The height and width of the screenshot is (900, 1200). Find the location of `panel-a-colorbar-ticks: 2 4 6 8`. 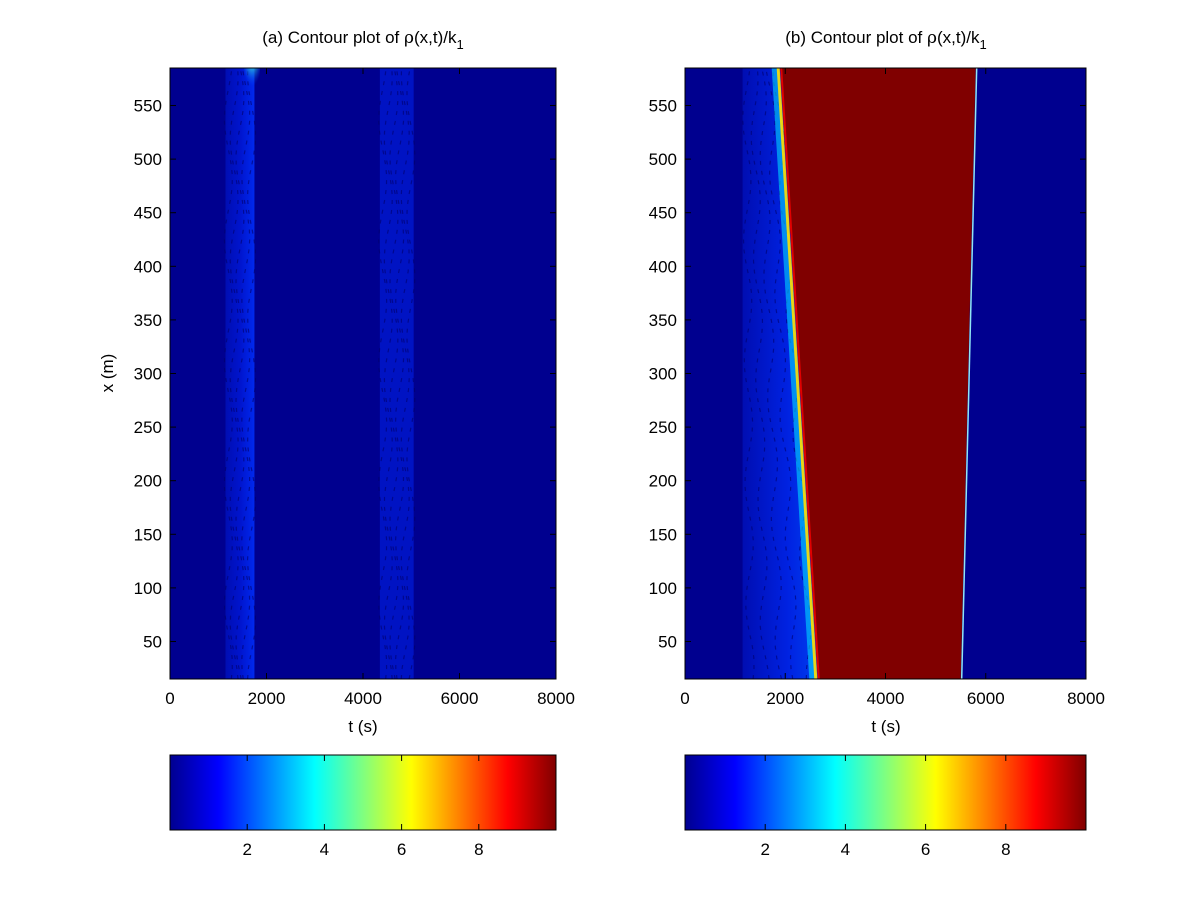

panel-a-colorbar-ticks: 2 4 6 8 is located at coordinates (363, 807).